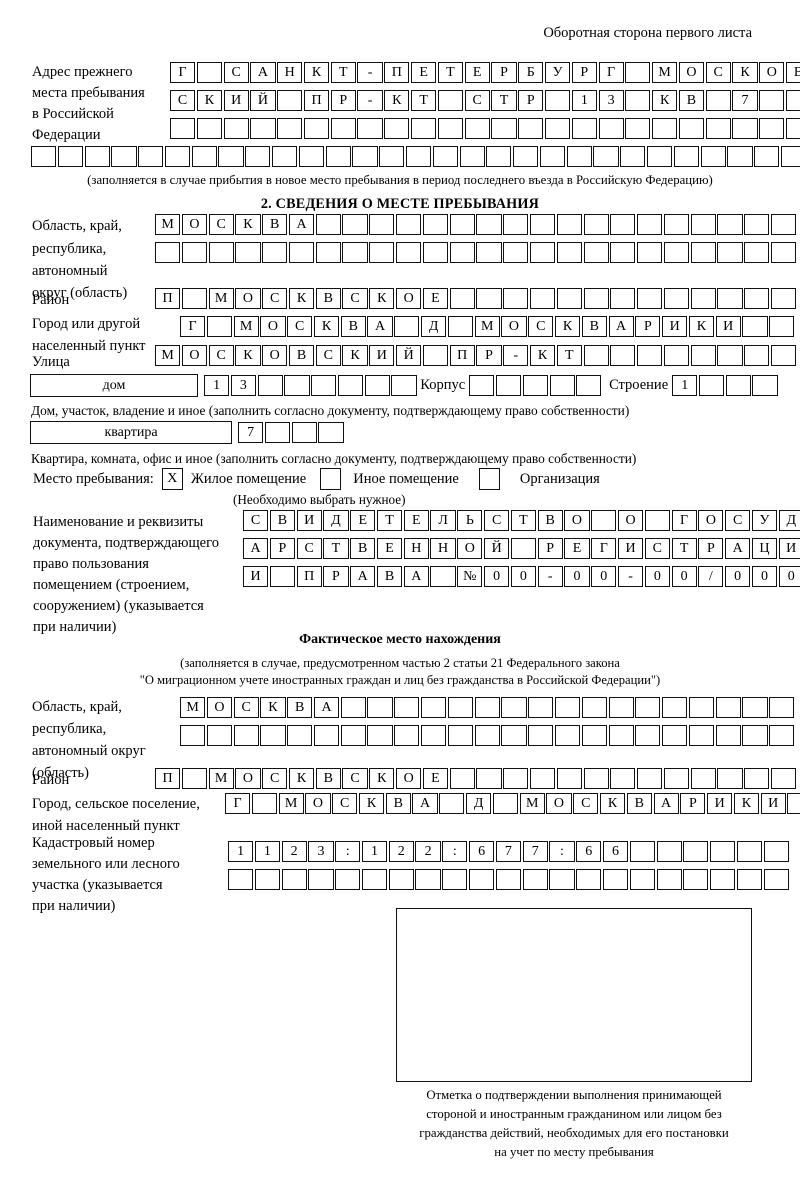 Image resolution: width=800 pixels, height=1180 pixels. Describe the element at coordinates (282, 520) in the screenshot. I see `s2-document-row-1-cell-2: В` at that location.